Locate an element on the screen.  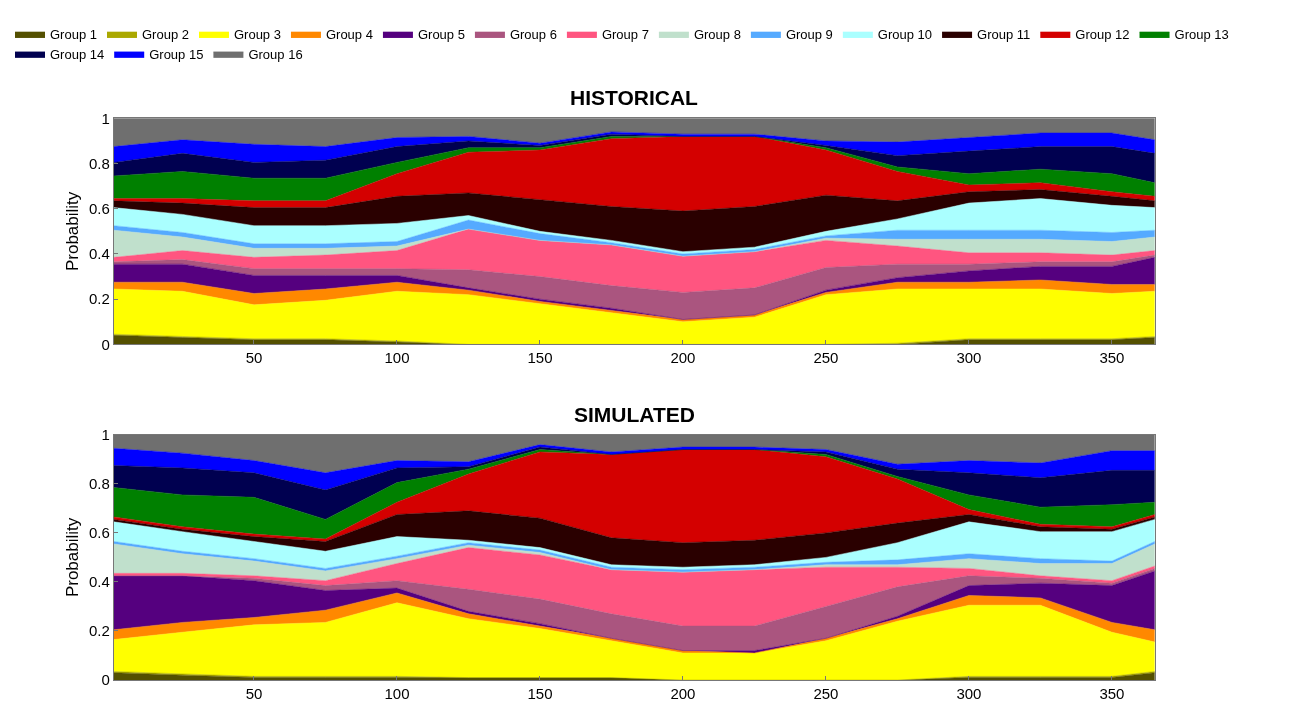
legend-label: Group 14 is located at coordinates (77, 54).